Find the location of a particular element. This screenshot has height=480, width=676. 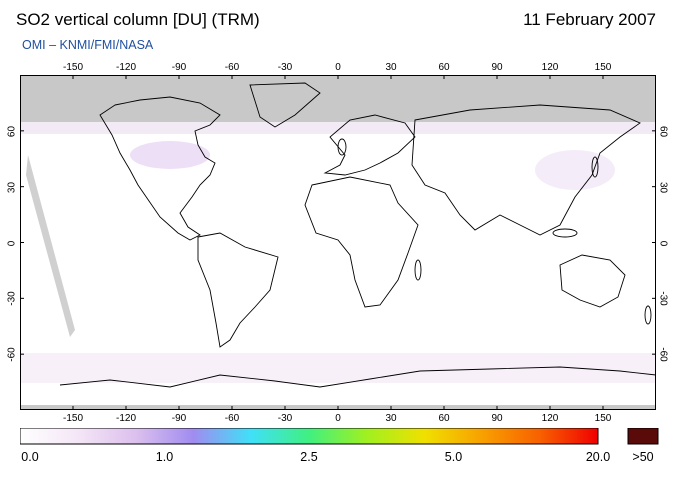

new-zealand-island is located at coordinates (648, 315).